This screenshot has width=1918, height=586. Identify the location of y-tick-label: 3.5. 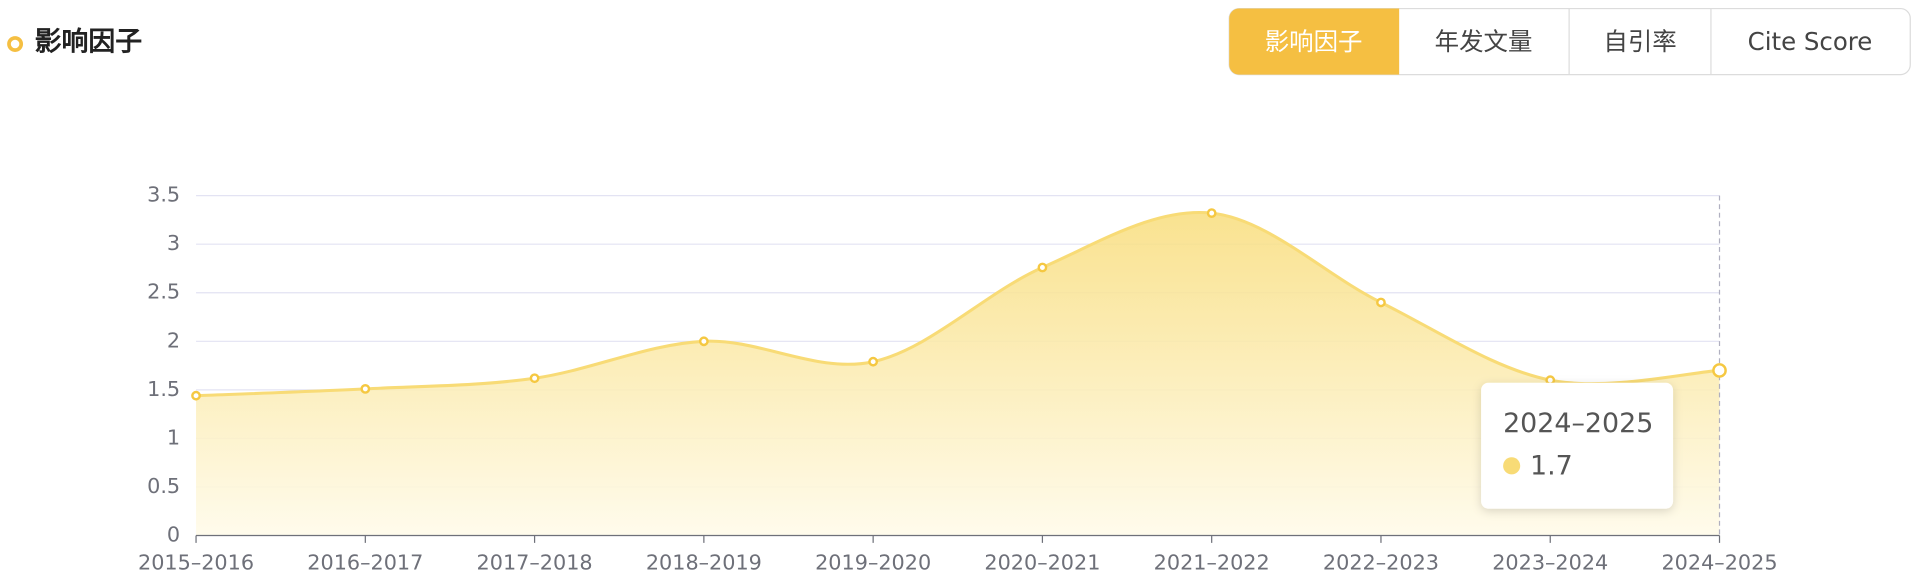
(163, 195).